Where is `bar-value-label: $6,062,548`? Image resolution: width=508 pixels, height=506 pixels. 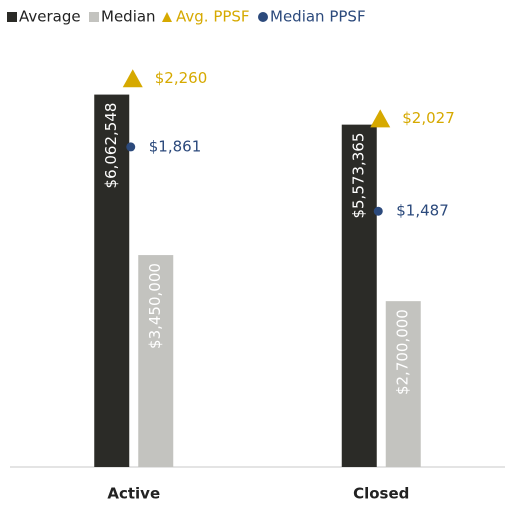 bar-value-label: $6,062,548 is located at coordinates (111, 146).